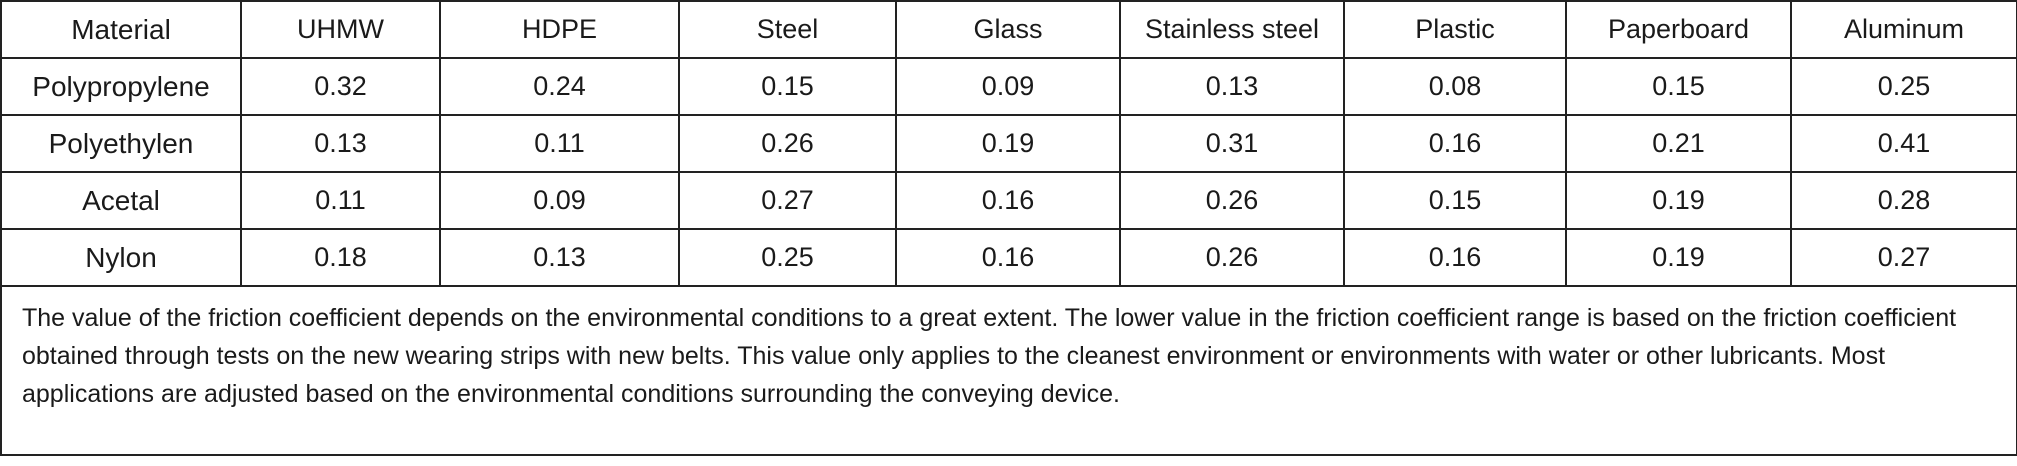 This screenshot has height=466, width=2017. I want to click on value-cell: 0.41, so click(1903, 143).